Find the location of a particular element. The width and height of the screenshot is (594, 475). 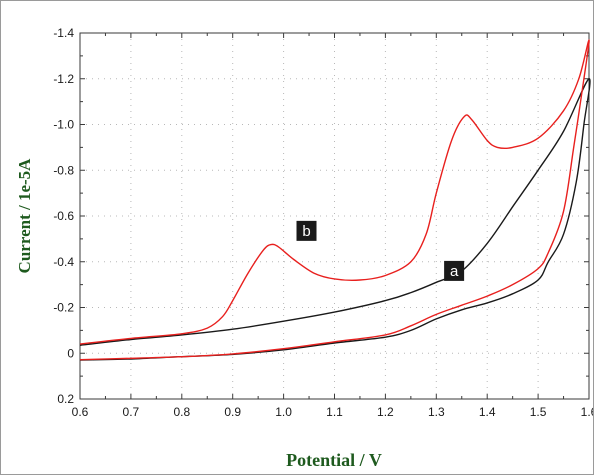

x-axis-title: Potential / V is located at coordinates (334, 460).